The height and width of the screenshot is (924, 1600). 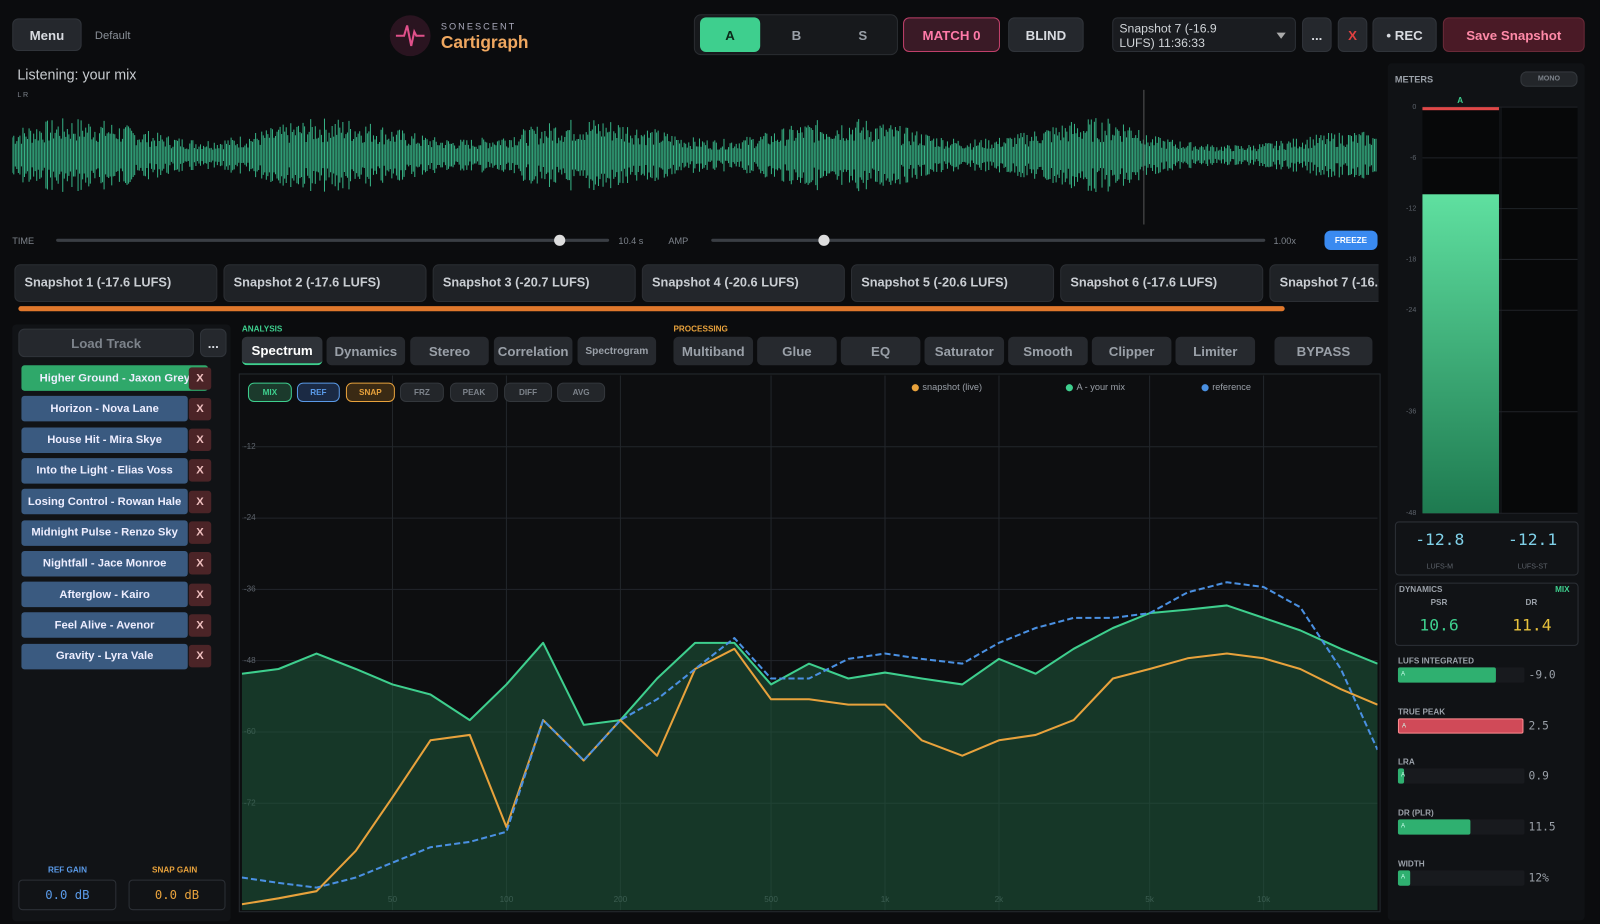 I want to click on status-text: Listening: your mix, so click(x=77, y=74).